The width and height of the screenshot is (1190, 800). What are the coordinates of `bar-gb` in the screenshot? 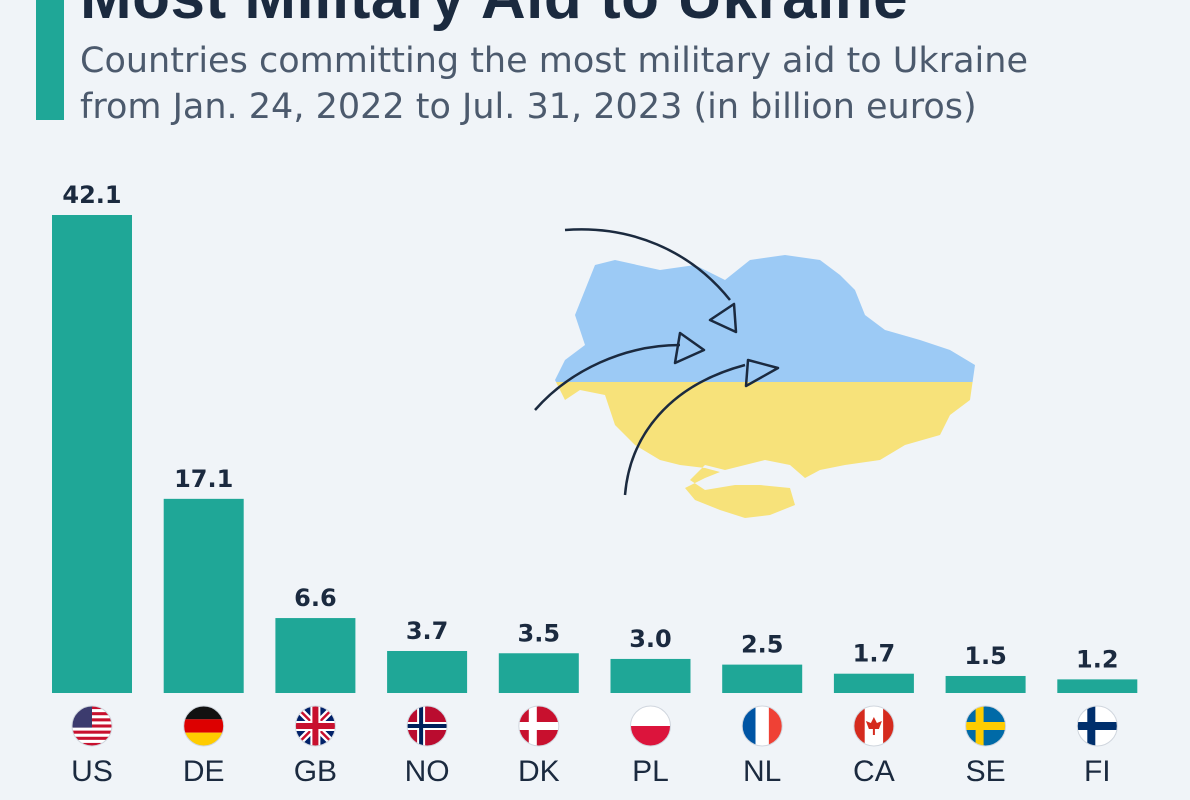 It's located at (315, 655).